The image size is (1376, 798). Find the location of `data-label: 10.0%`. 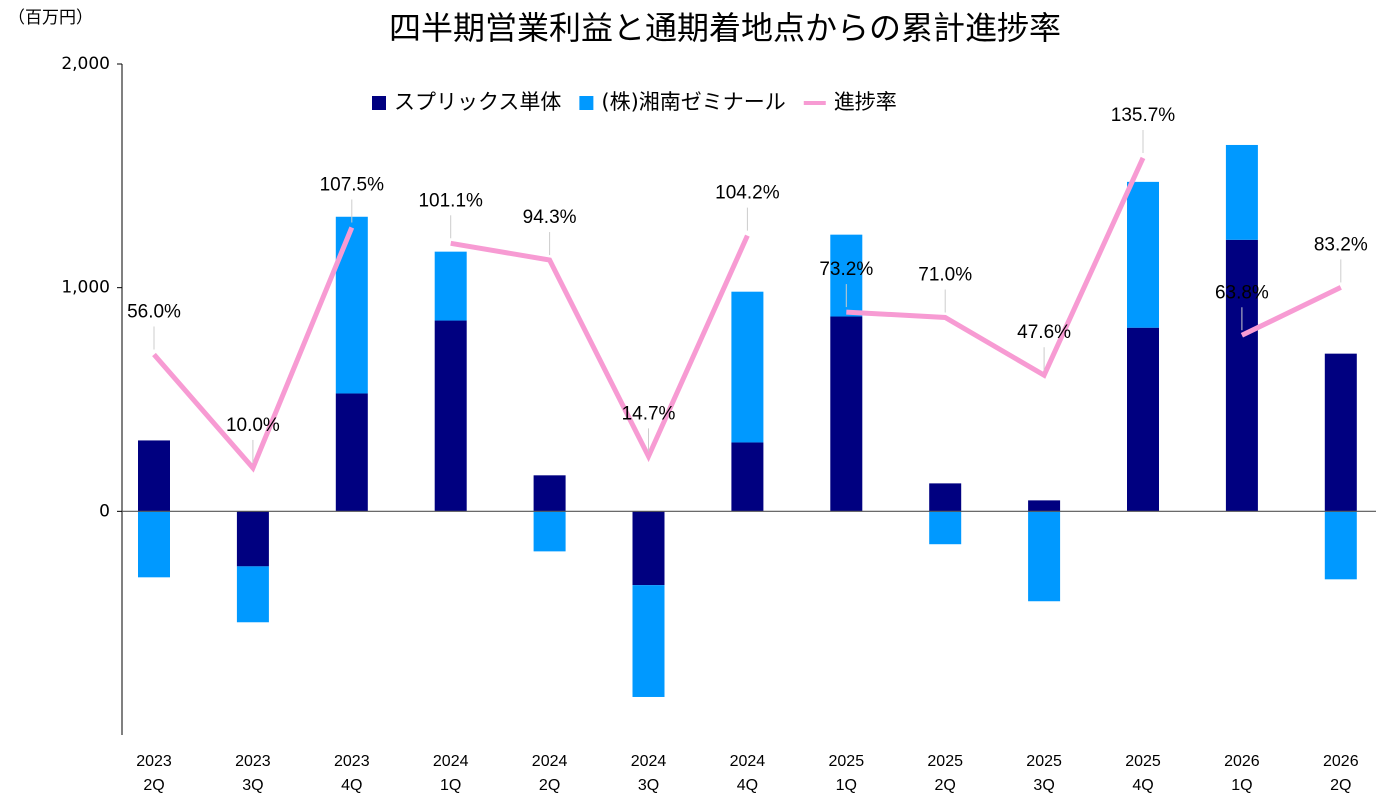

data-label: 10.0% is located at coordinates (253, 425).